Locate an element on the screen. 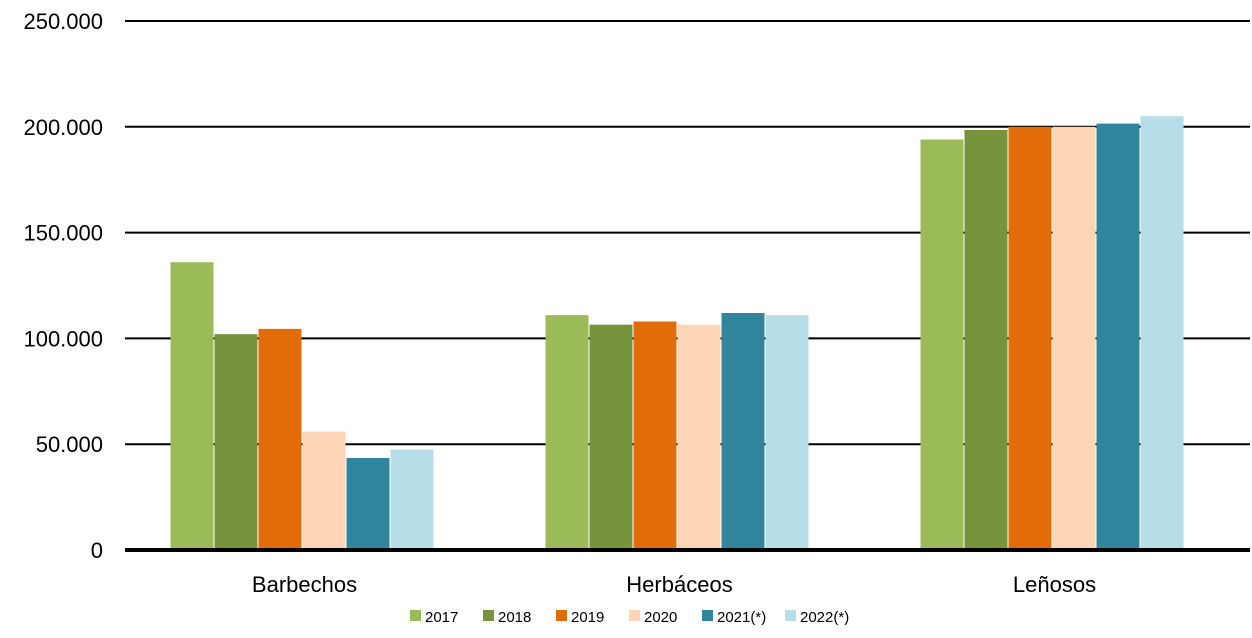 The height and width of the screenshot is (638, 1252). legend-label: 2021(*) is located at coordinates (741, 617).